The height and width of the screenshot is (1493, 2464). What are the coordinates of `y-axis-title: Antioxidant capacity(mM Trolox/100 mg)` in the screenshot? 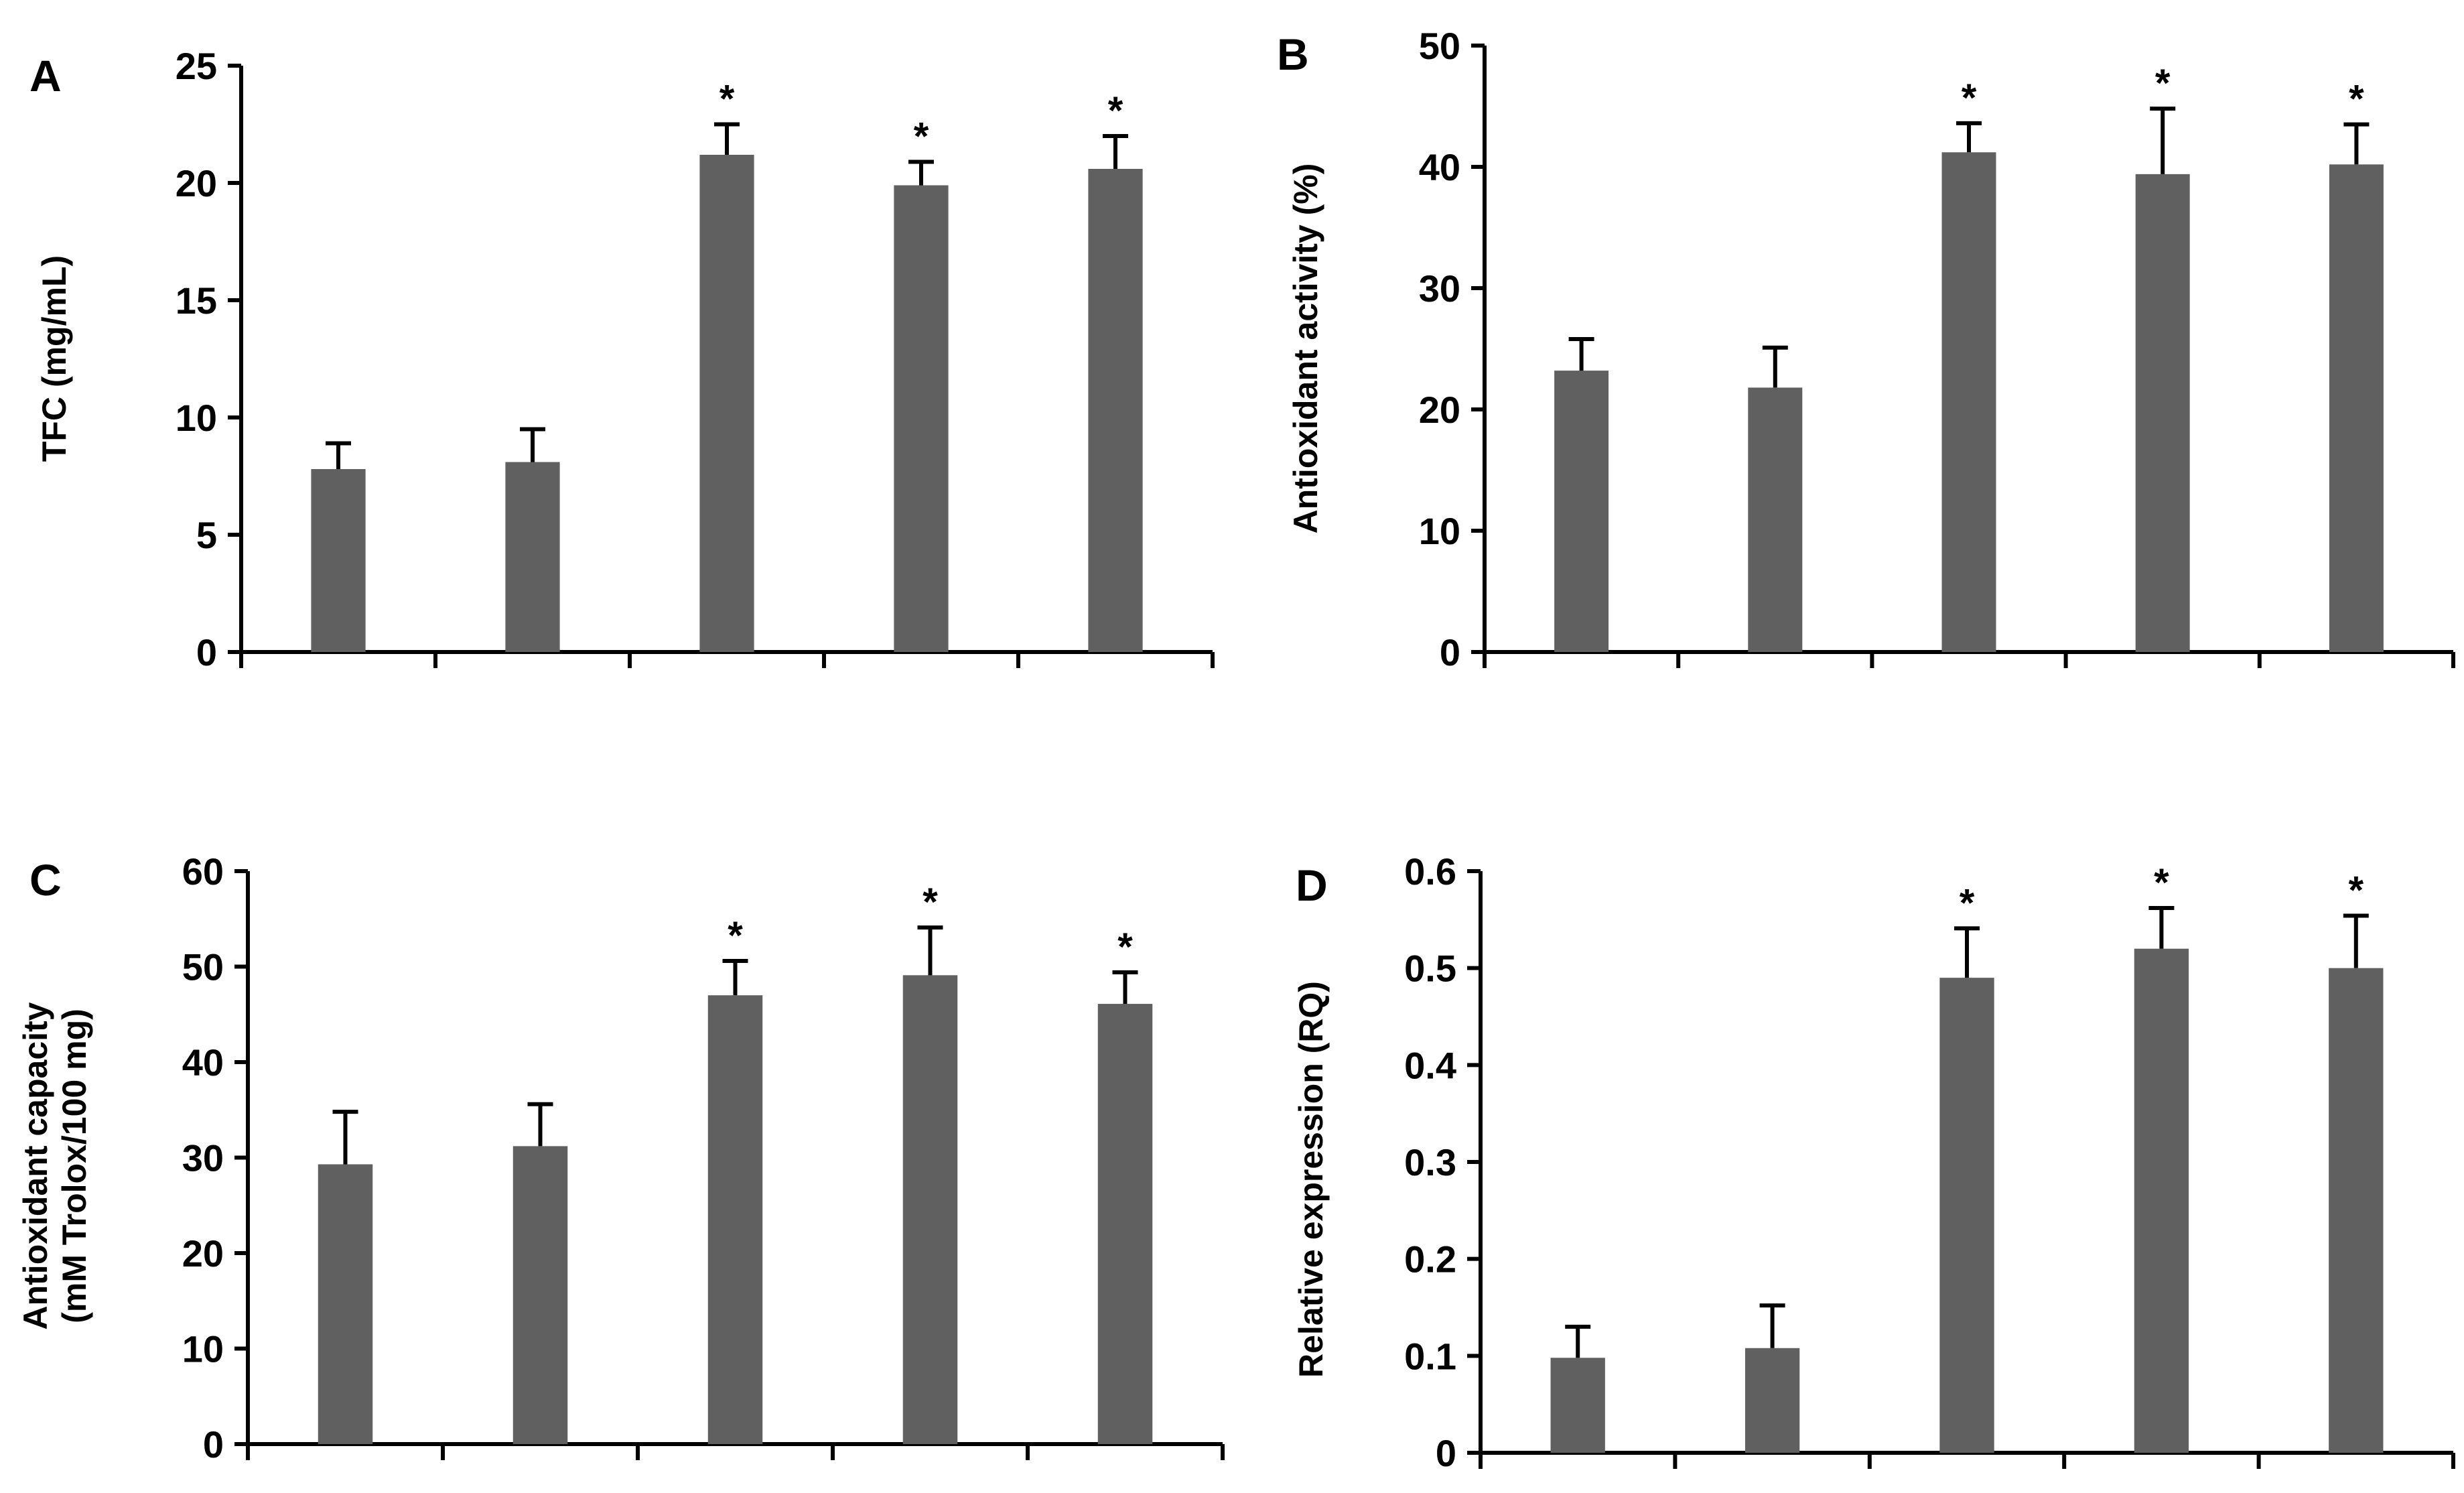 It's located at (55, 1165).